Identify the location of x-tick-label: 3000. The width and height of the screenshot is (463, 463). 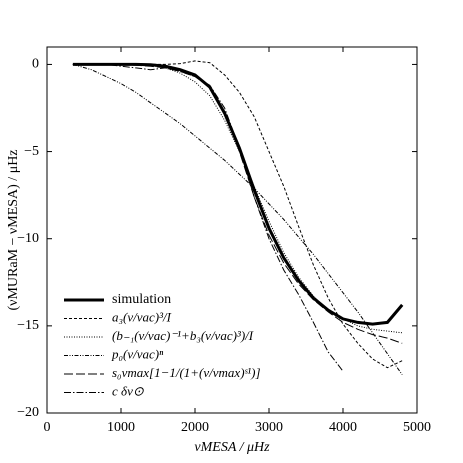
(269, 427).